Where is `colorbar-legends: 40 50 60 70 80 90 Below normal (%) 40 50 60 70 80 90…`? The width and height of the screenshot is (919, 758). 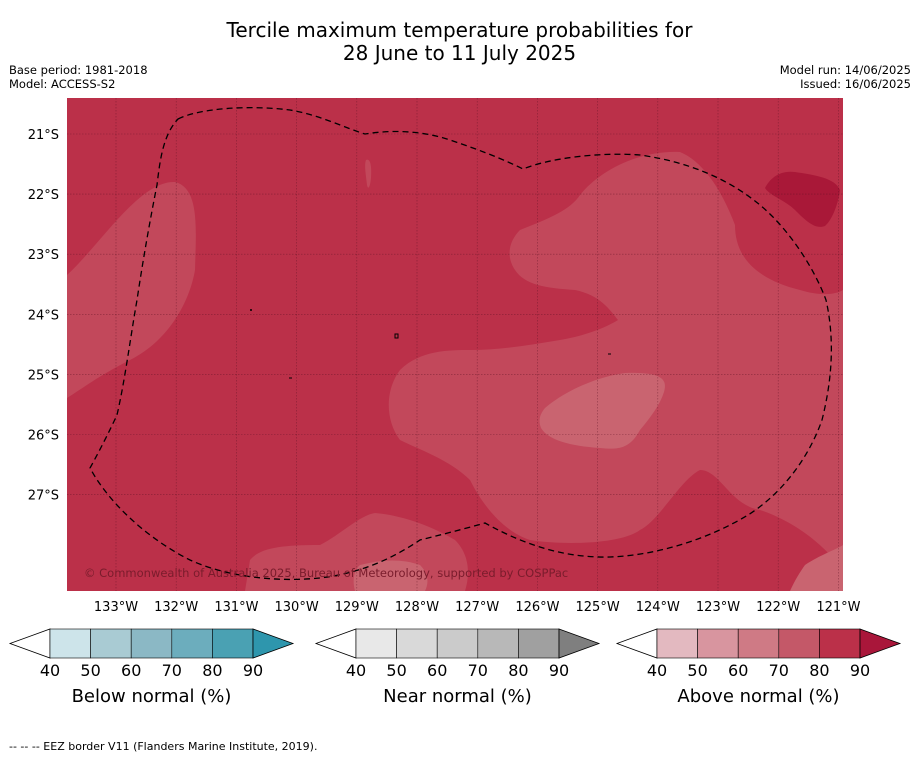 colorbar-legends: 40 50 60 70 80 90 Below normal (%) 40 50 60 70 80 90… is located at coordinates (455, 667).